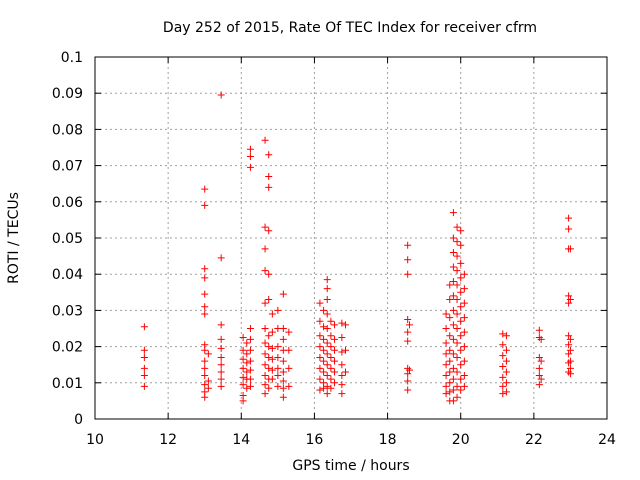 Image resolution: width=640 pixels, height=480 pixels. I want to click on x-tick-label: 10, so click(95, 440).